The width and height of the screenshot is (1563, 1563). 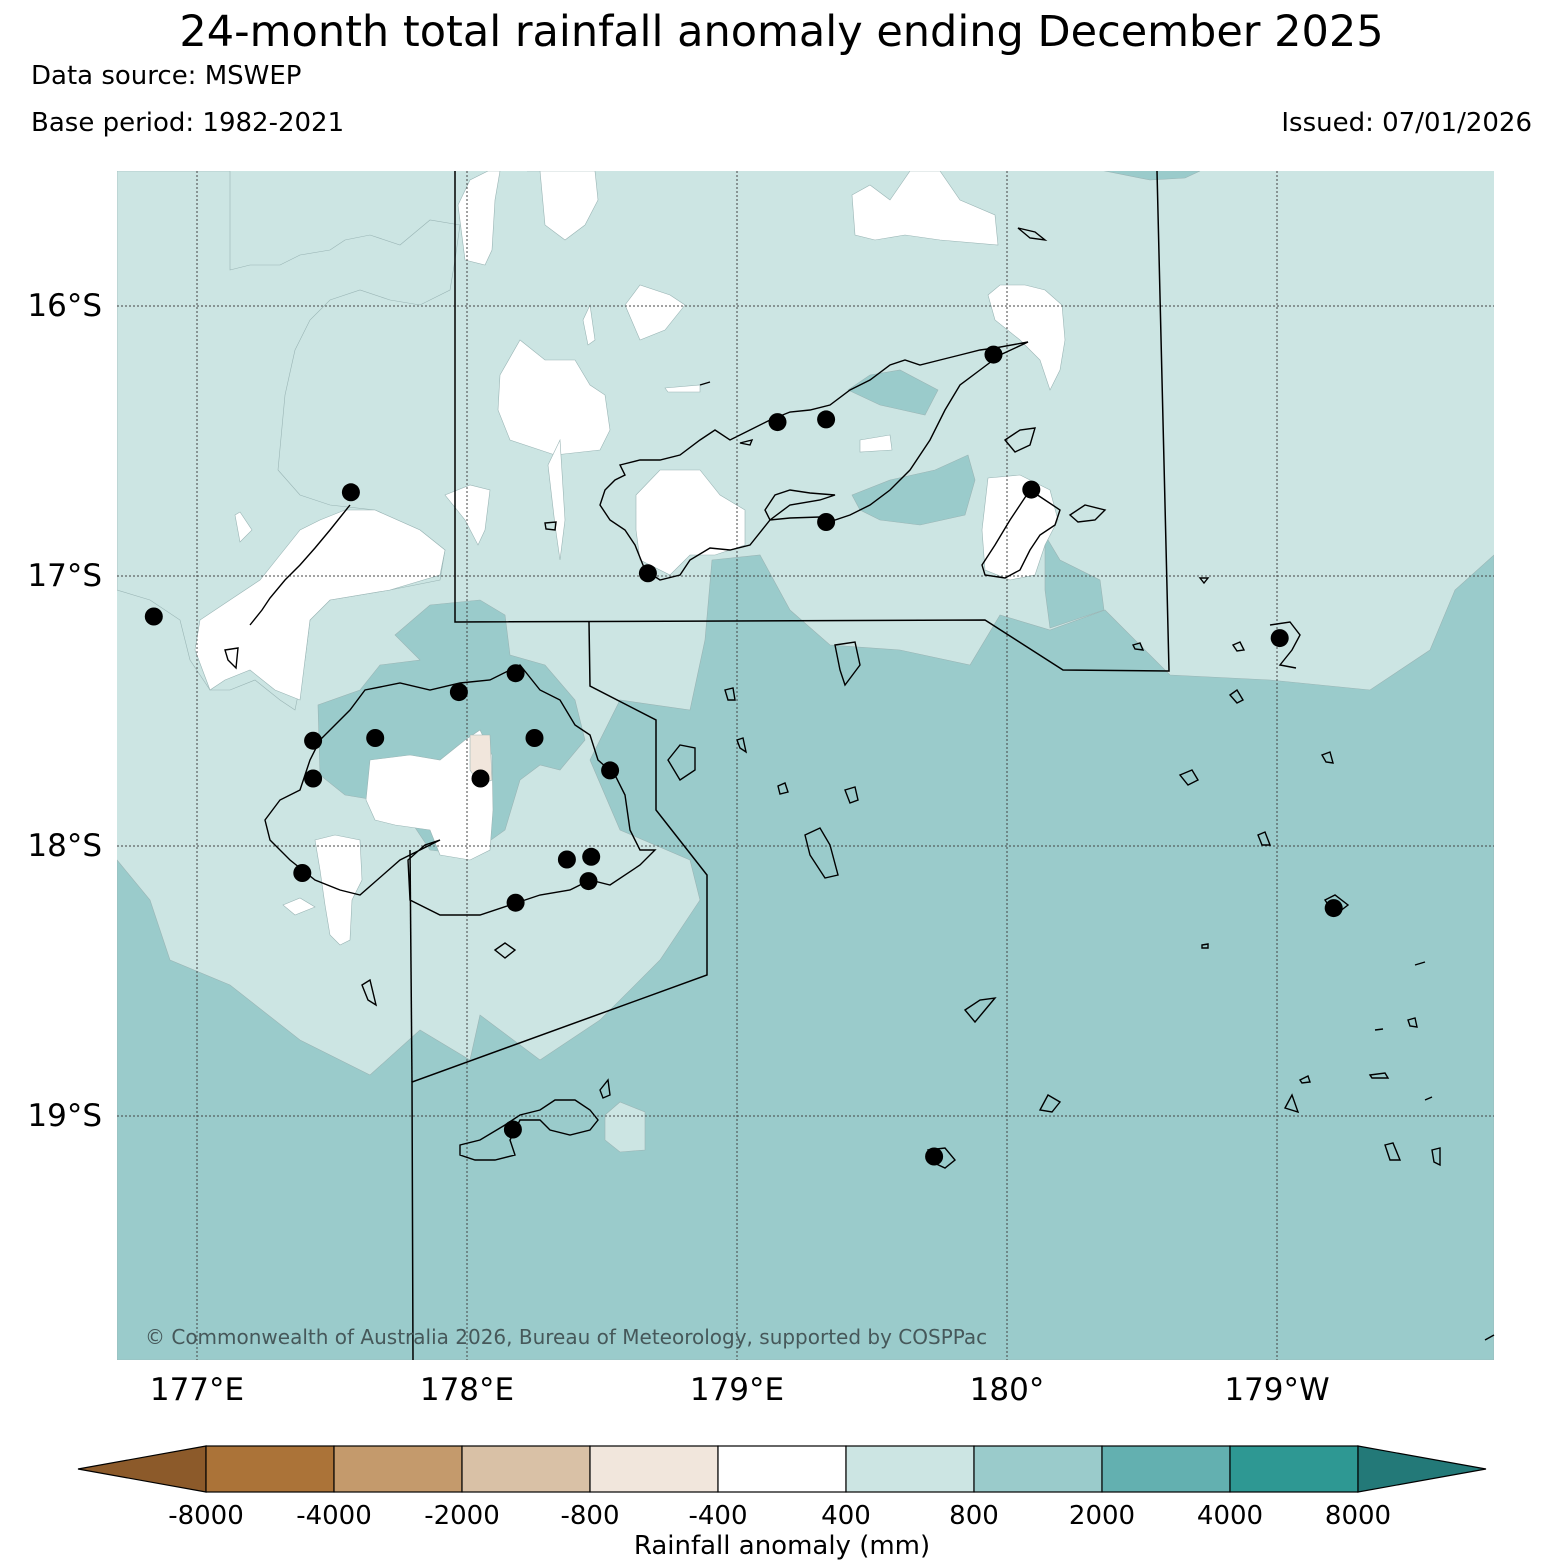 I want to click on island-yasawa, so click(x=300, y=565).